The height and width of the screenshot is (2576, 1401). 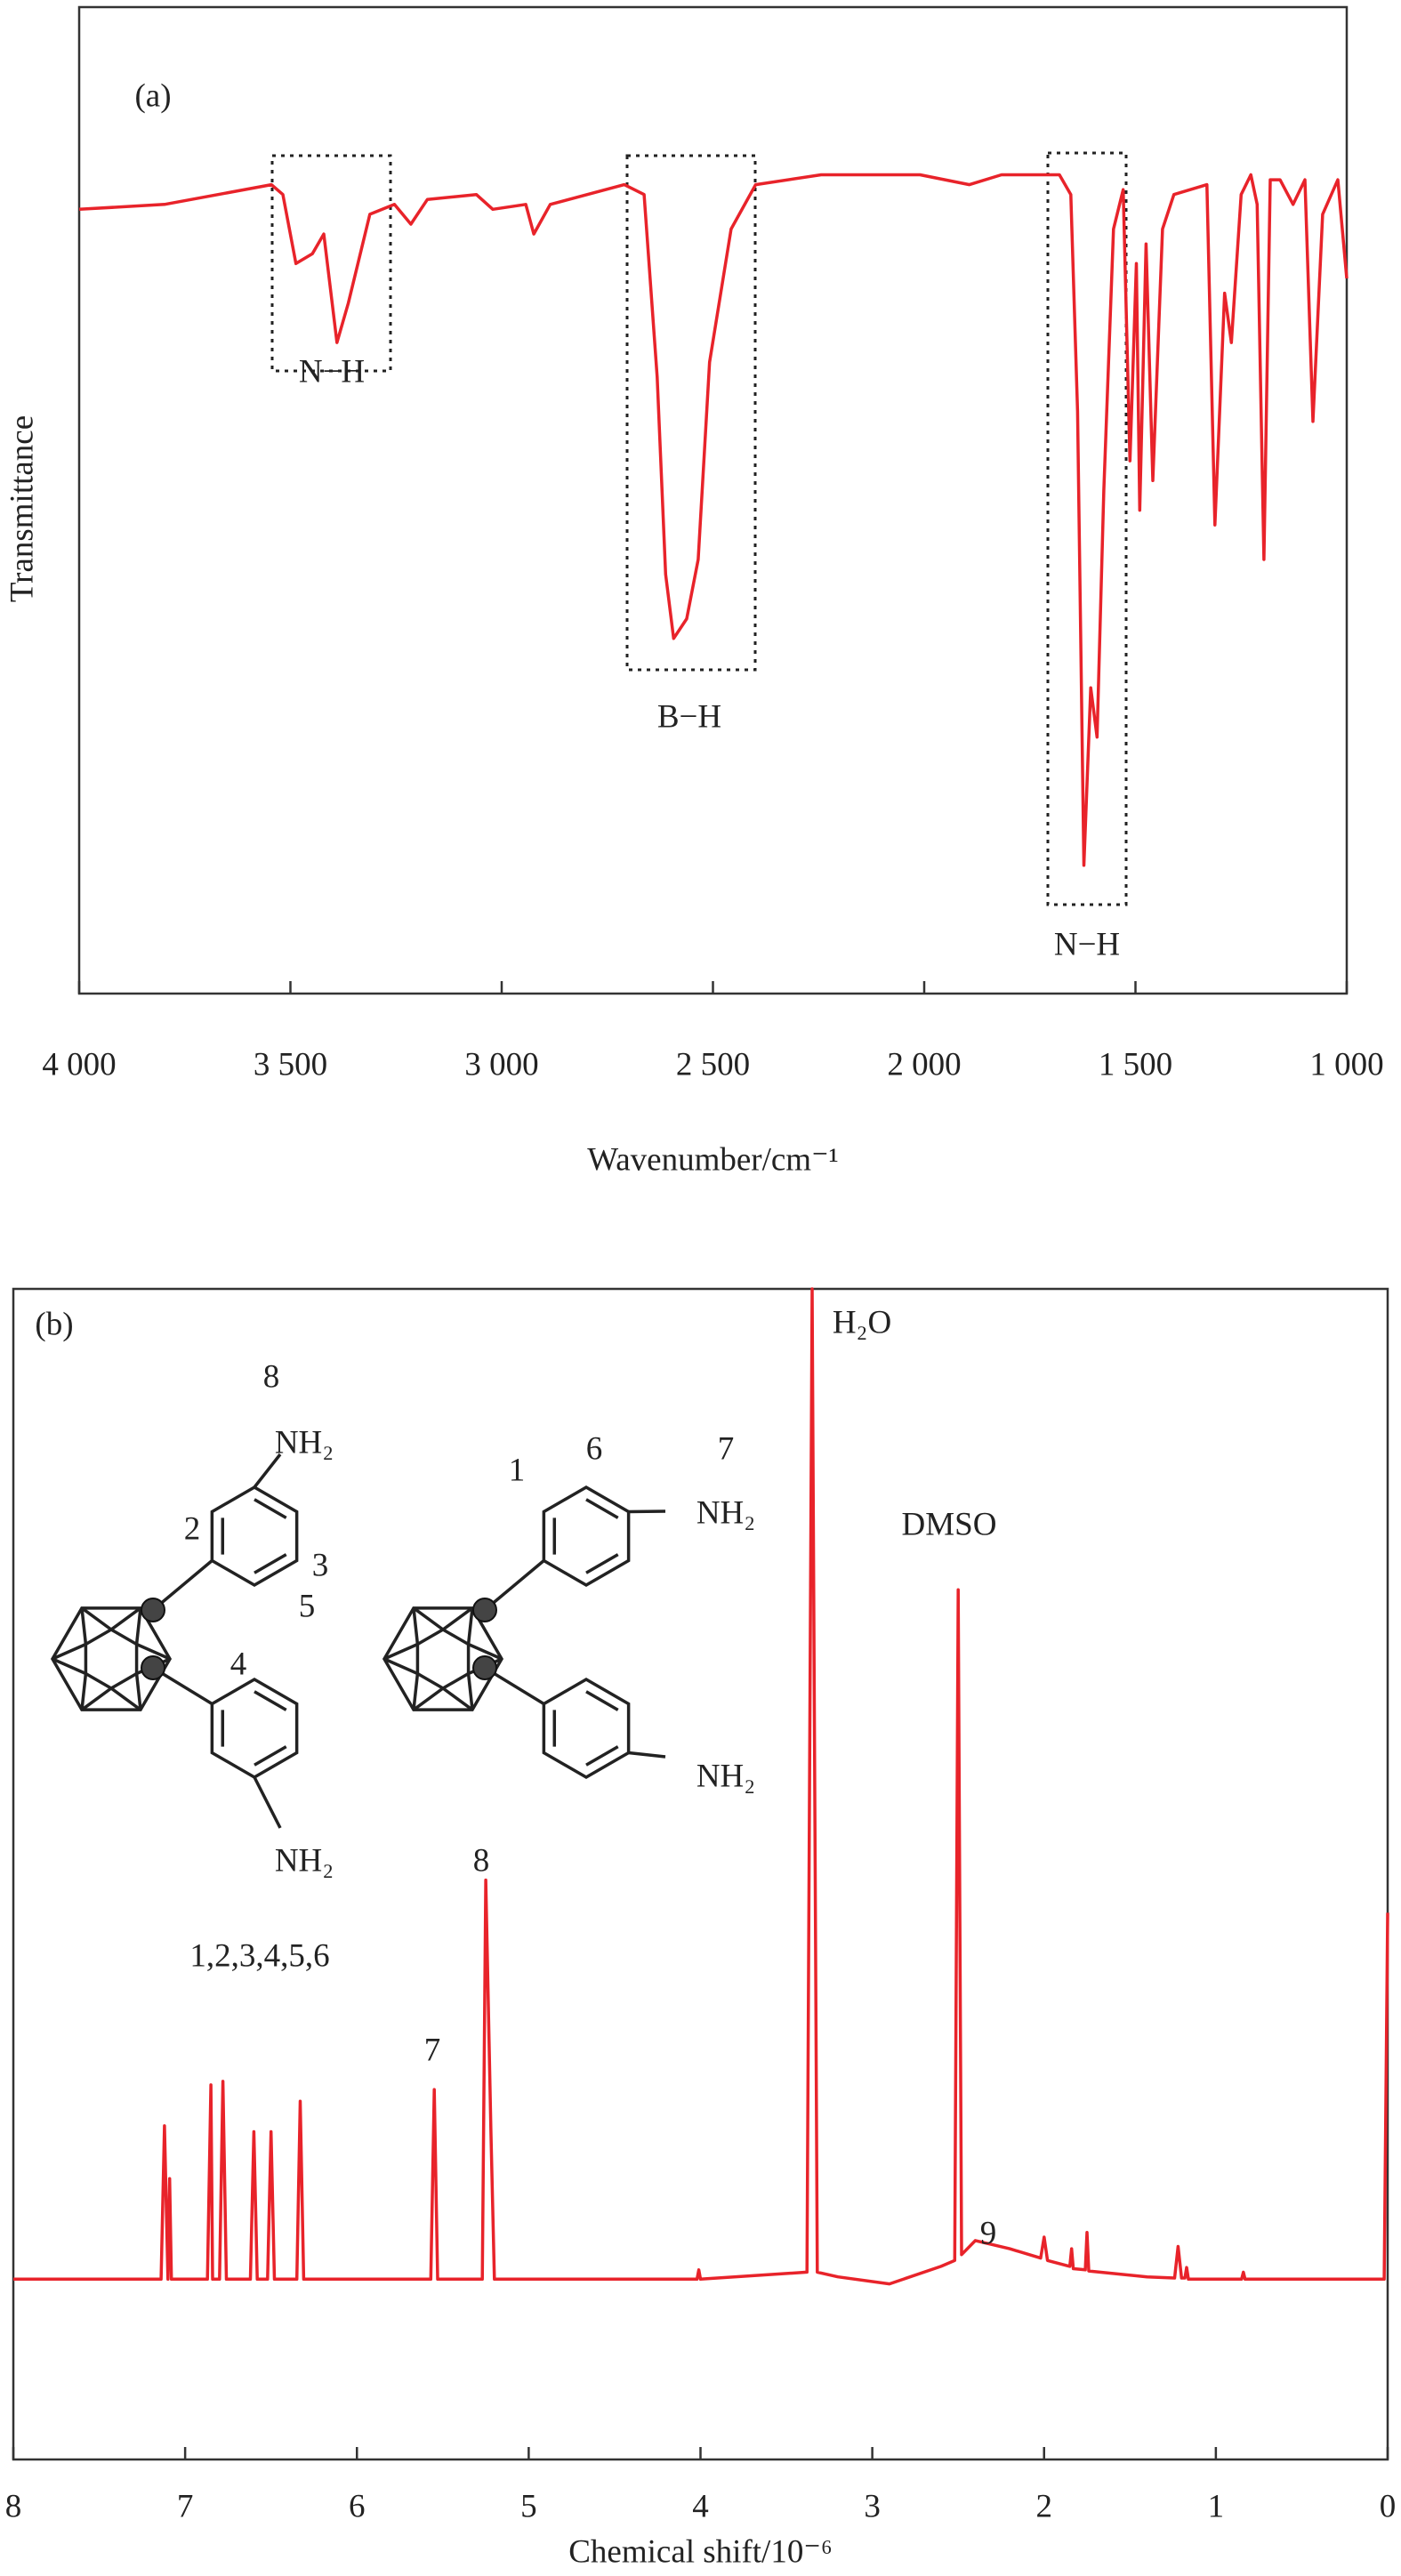 What do you see at coordinates (432, 2050) in the screenshot?
I see `annotation: 7` at bounding box center [432, 2050].